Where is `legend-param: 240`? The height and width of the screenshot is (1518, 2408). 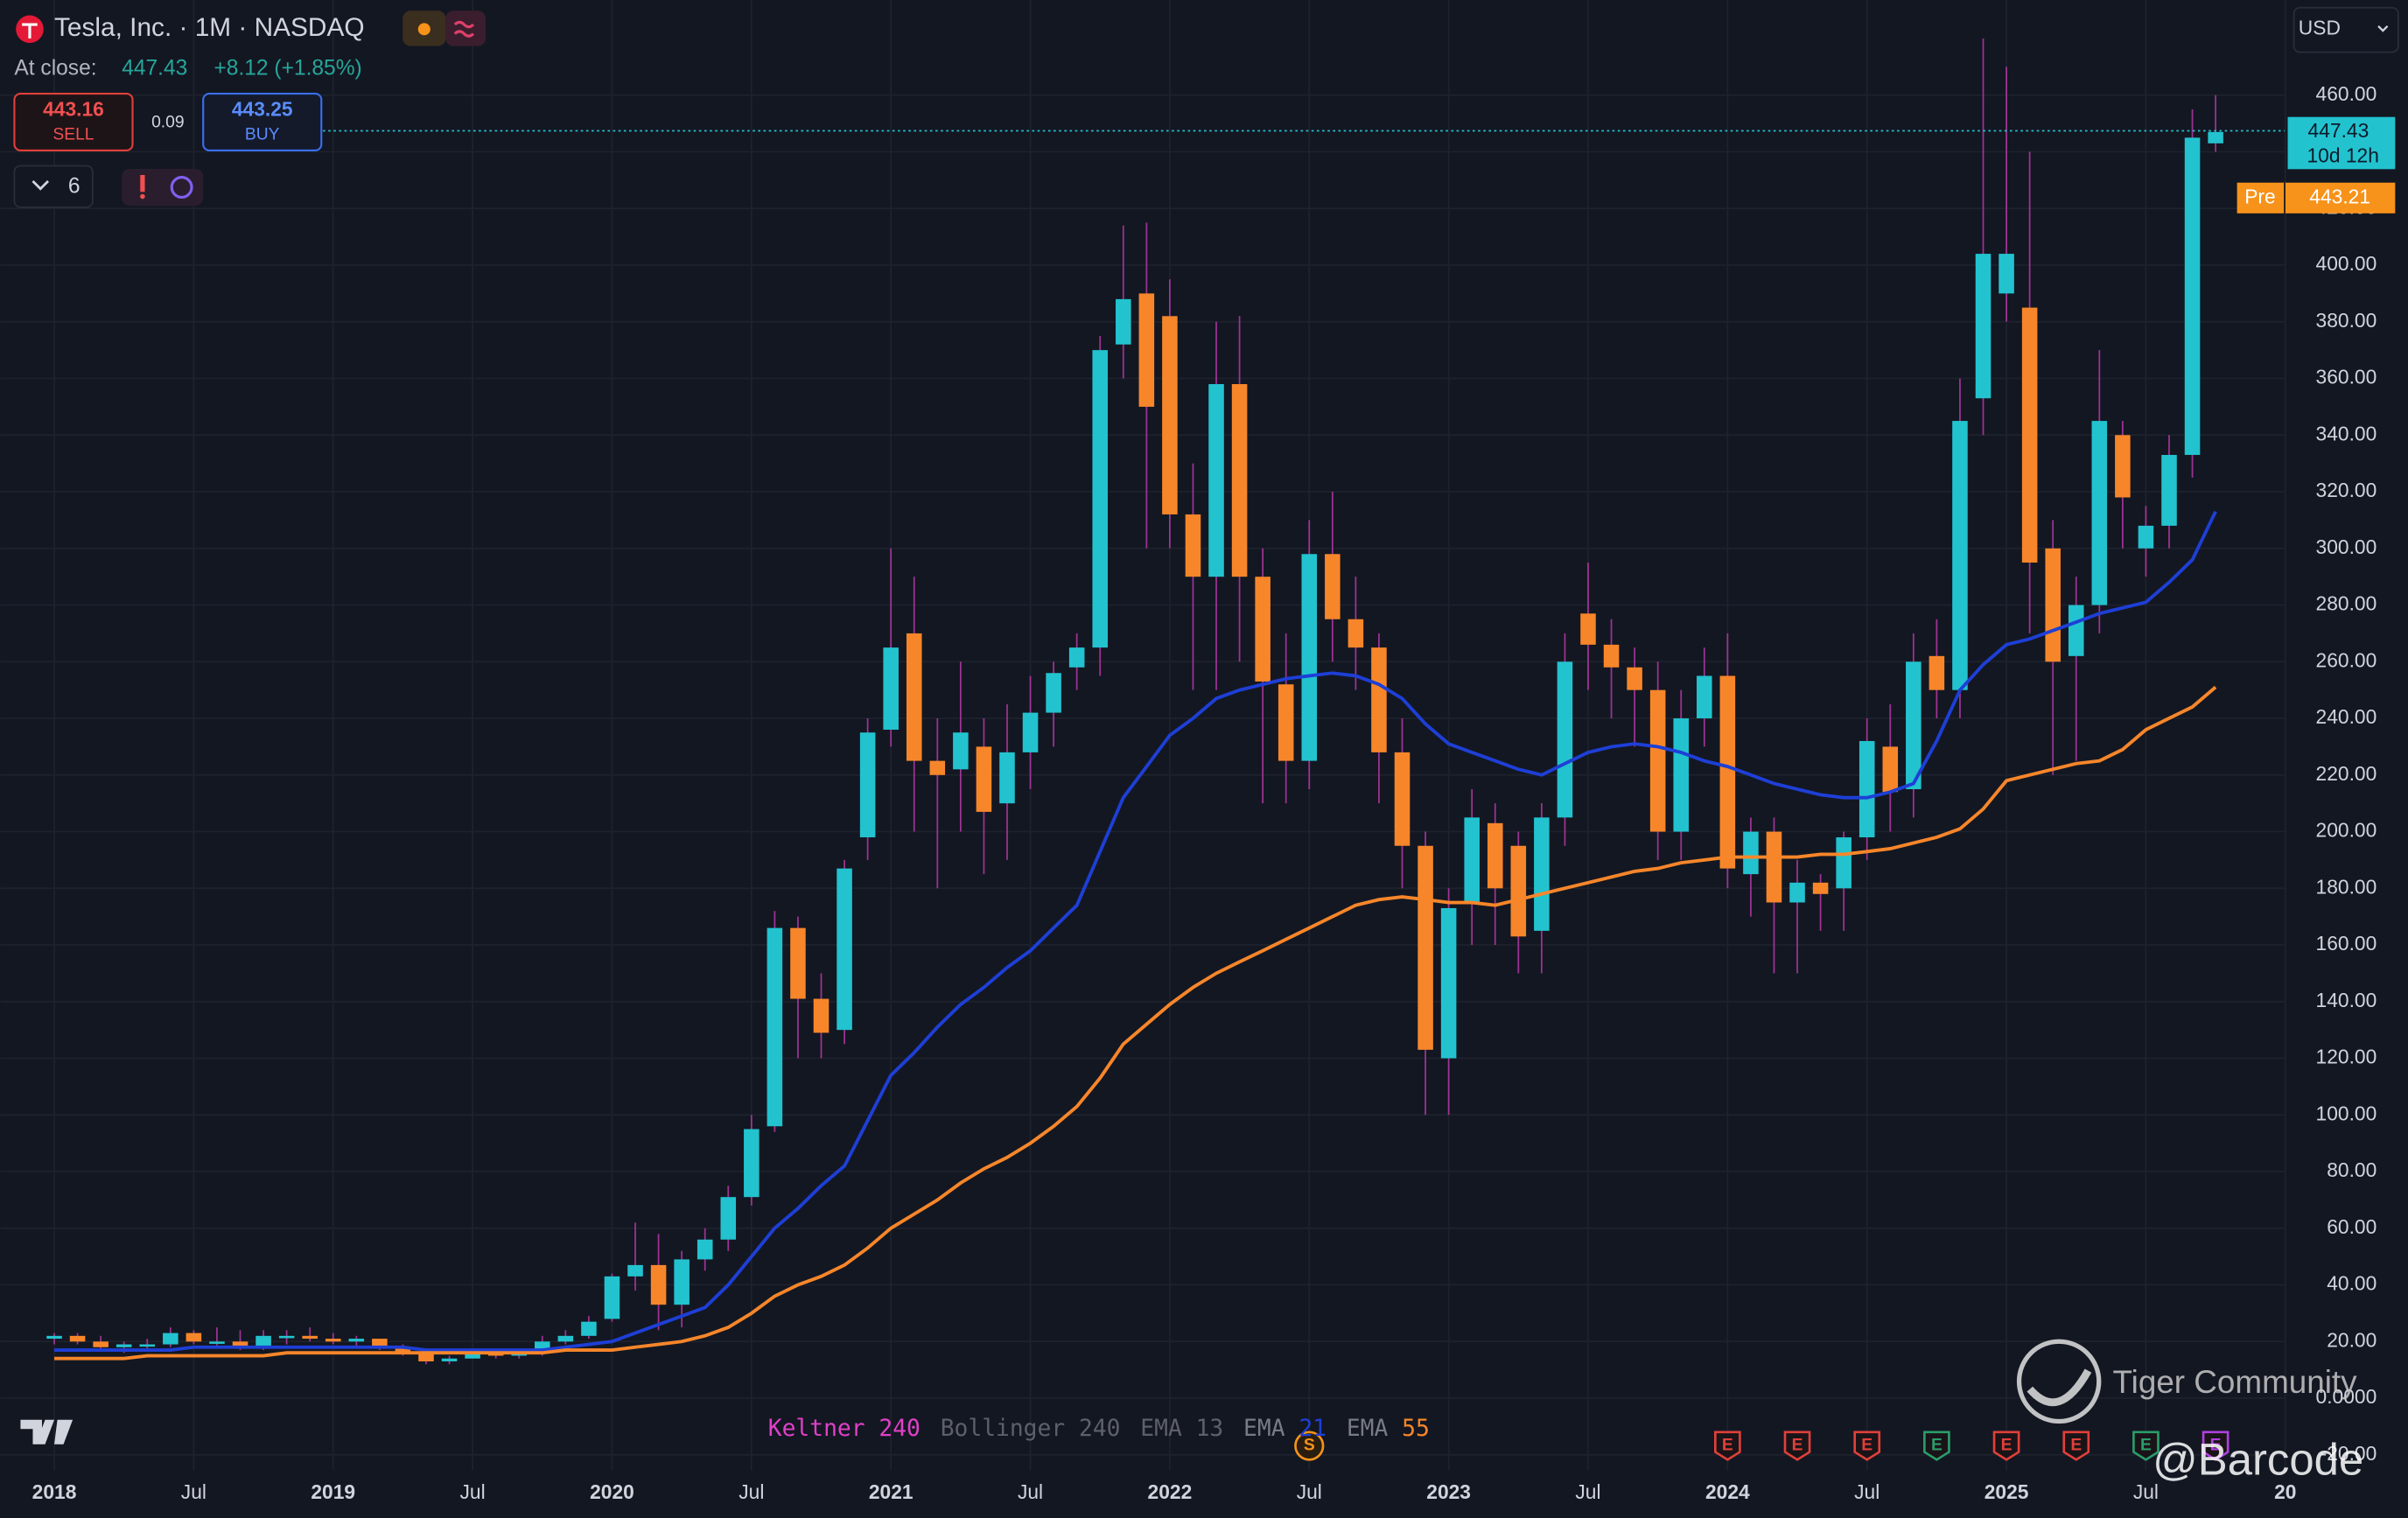
legend-param: 240 is located at coordinates (1100, 1429).